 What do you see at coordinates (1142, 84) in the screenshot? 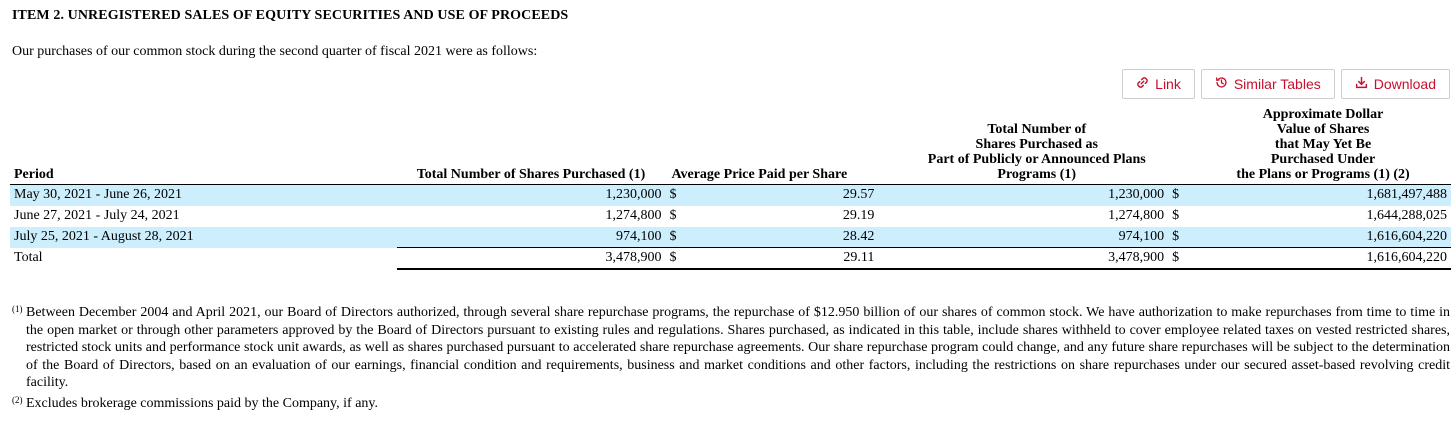
I see `link-icon` at bounding box center [1142, 84].